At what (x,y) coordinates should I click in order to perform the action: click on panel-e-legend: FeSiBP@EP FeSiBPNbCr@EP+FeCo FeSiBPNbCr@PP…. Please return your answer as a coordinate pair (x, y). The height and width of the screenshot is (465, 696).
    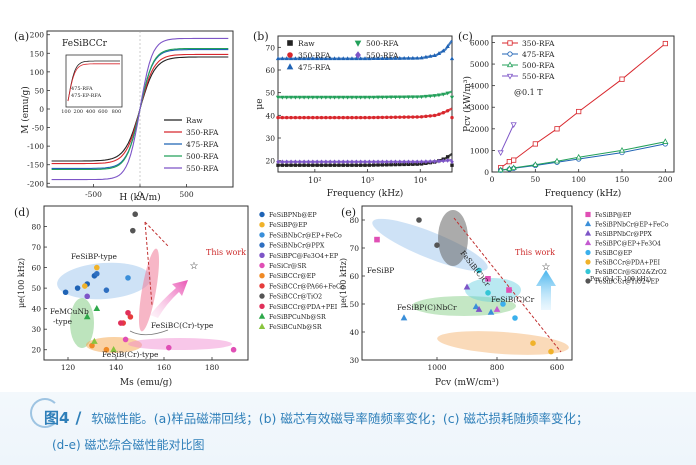
    Looking at the image, I should click on (626, 248).